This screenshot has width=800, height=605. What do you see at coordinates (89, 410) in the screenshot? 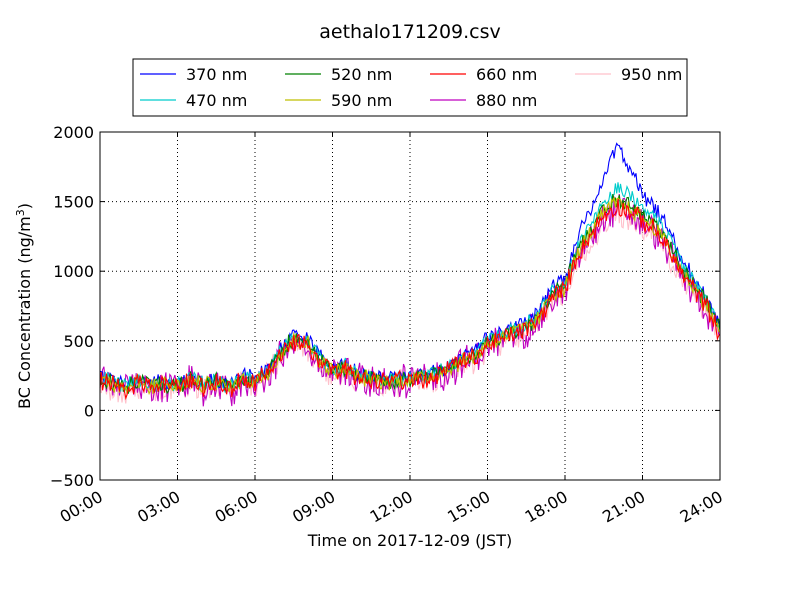
I see `y-tick-label: 0` at bounding box center [89, 410].